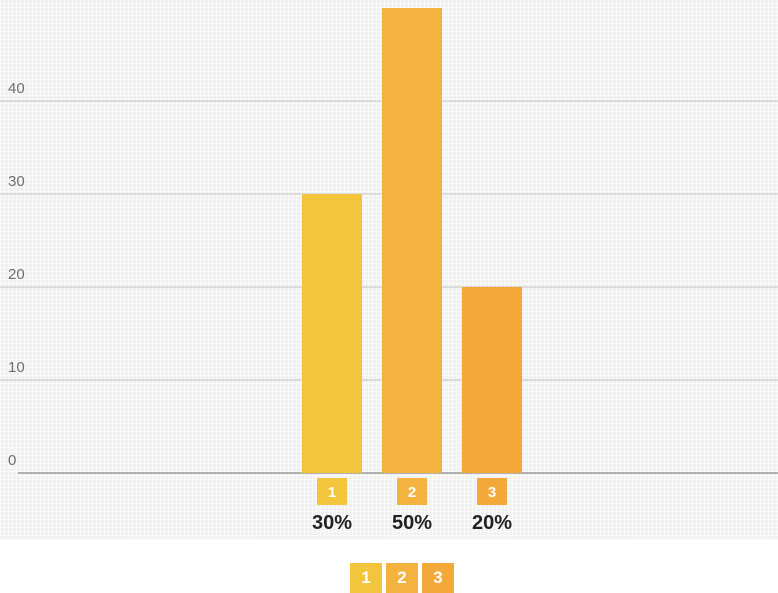 The image size is (778, 593). Describe the element at coordinates (16, 367) in the screenshot. I see `y-tick-label-10: 10` at that location.